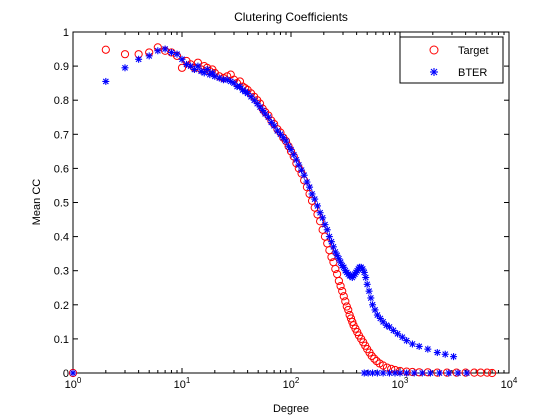 This screenshot has width=560, height=420. What do you see at coordinates (61, 238) in the screenshot?
I see `y-tick-label: 0.4` at bounding box center [61, 238].